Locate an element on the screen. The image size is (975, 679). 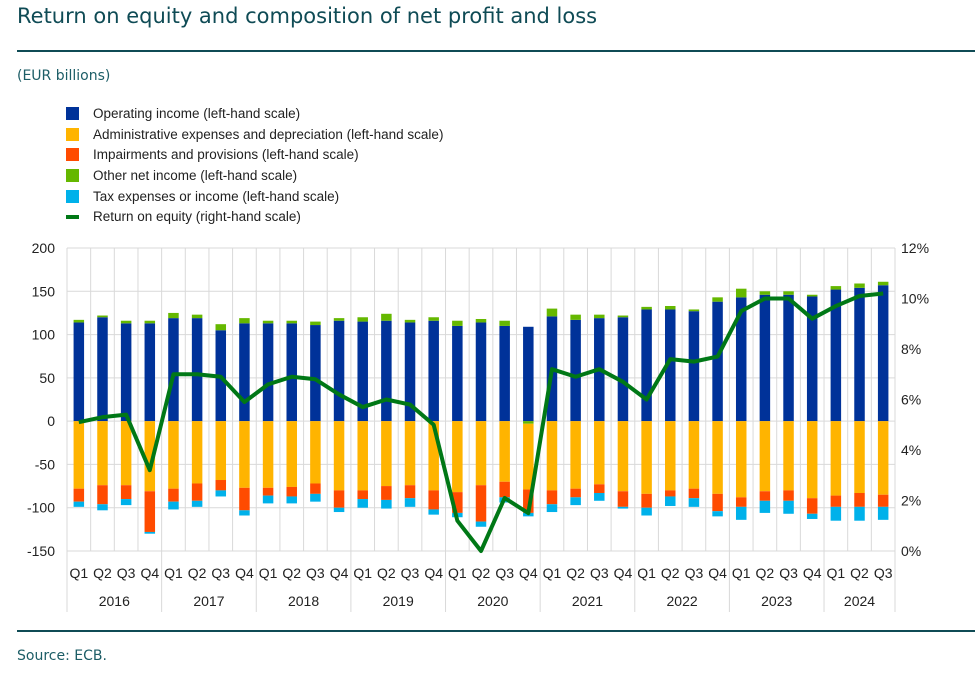
year-label: 2016 is located at coordinates (114, 601).